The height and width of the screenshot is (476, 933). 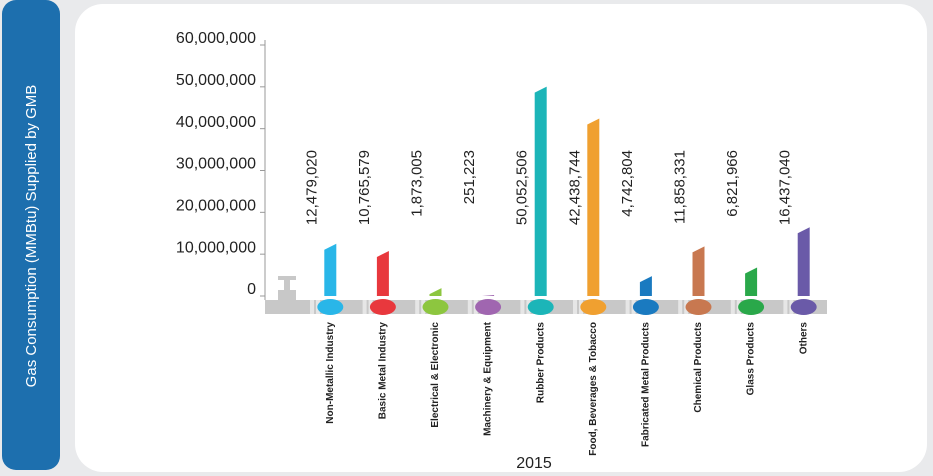 What do you see at coordinates (803, 338) in the screenshot?
I see `x-tick-label: Others` at bounding box center [803, 338].